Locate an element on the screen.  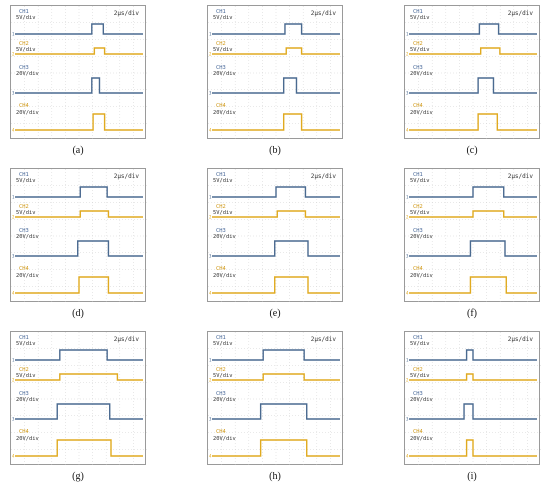
panel-caption: (f) is located at coordinates (472, 313).